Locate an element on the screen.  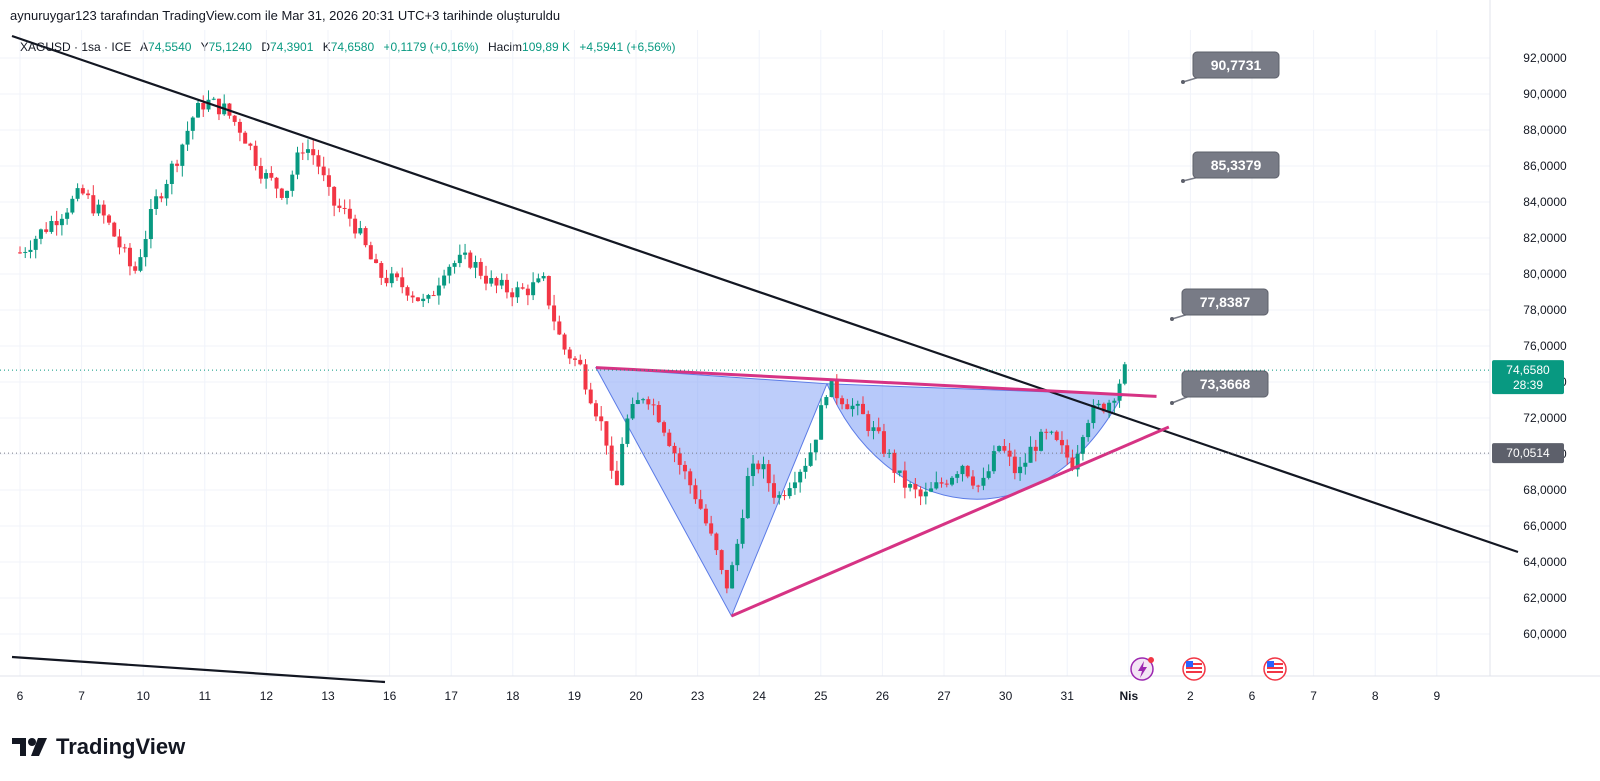
tradingview-brand: TradingView is located at coordinates (98, 747).